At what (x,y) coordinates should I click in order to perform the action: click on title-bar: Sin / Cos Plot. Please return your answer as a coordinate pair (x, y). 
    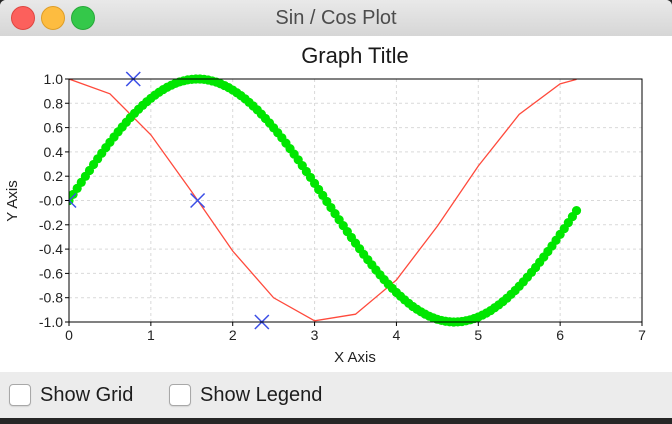
    Looking at the image, I should click on (336, 18).